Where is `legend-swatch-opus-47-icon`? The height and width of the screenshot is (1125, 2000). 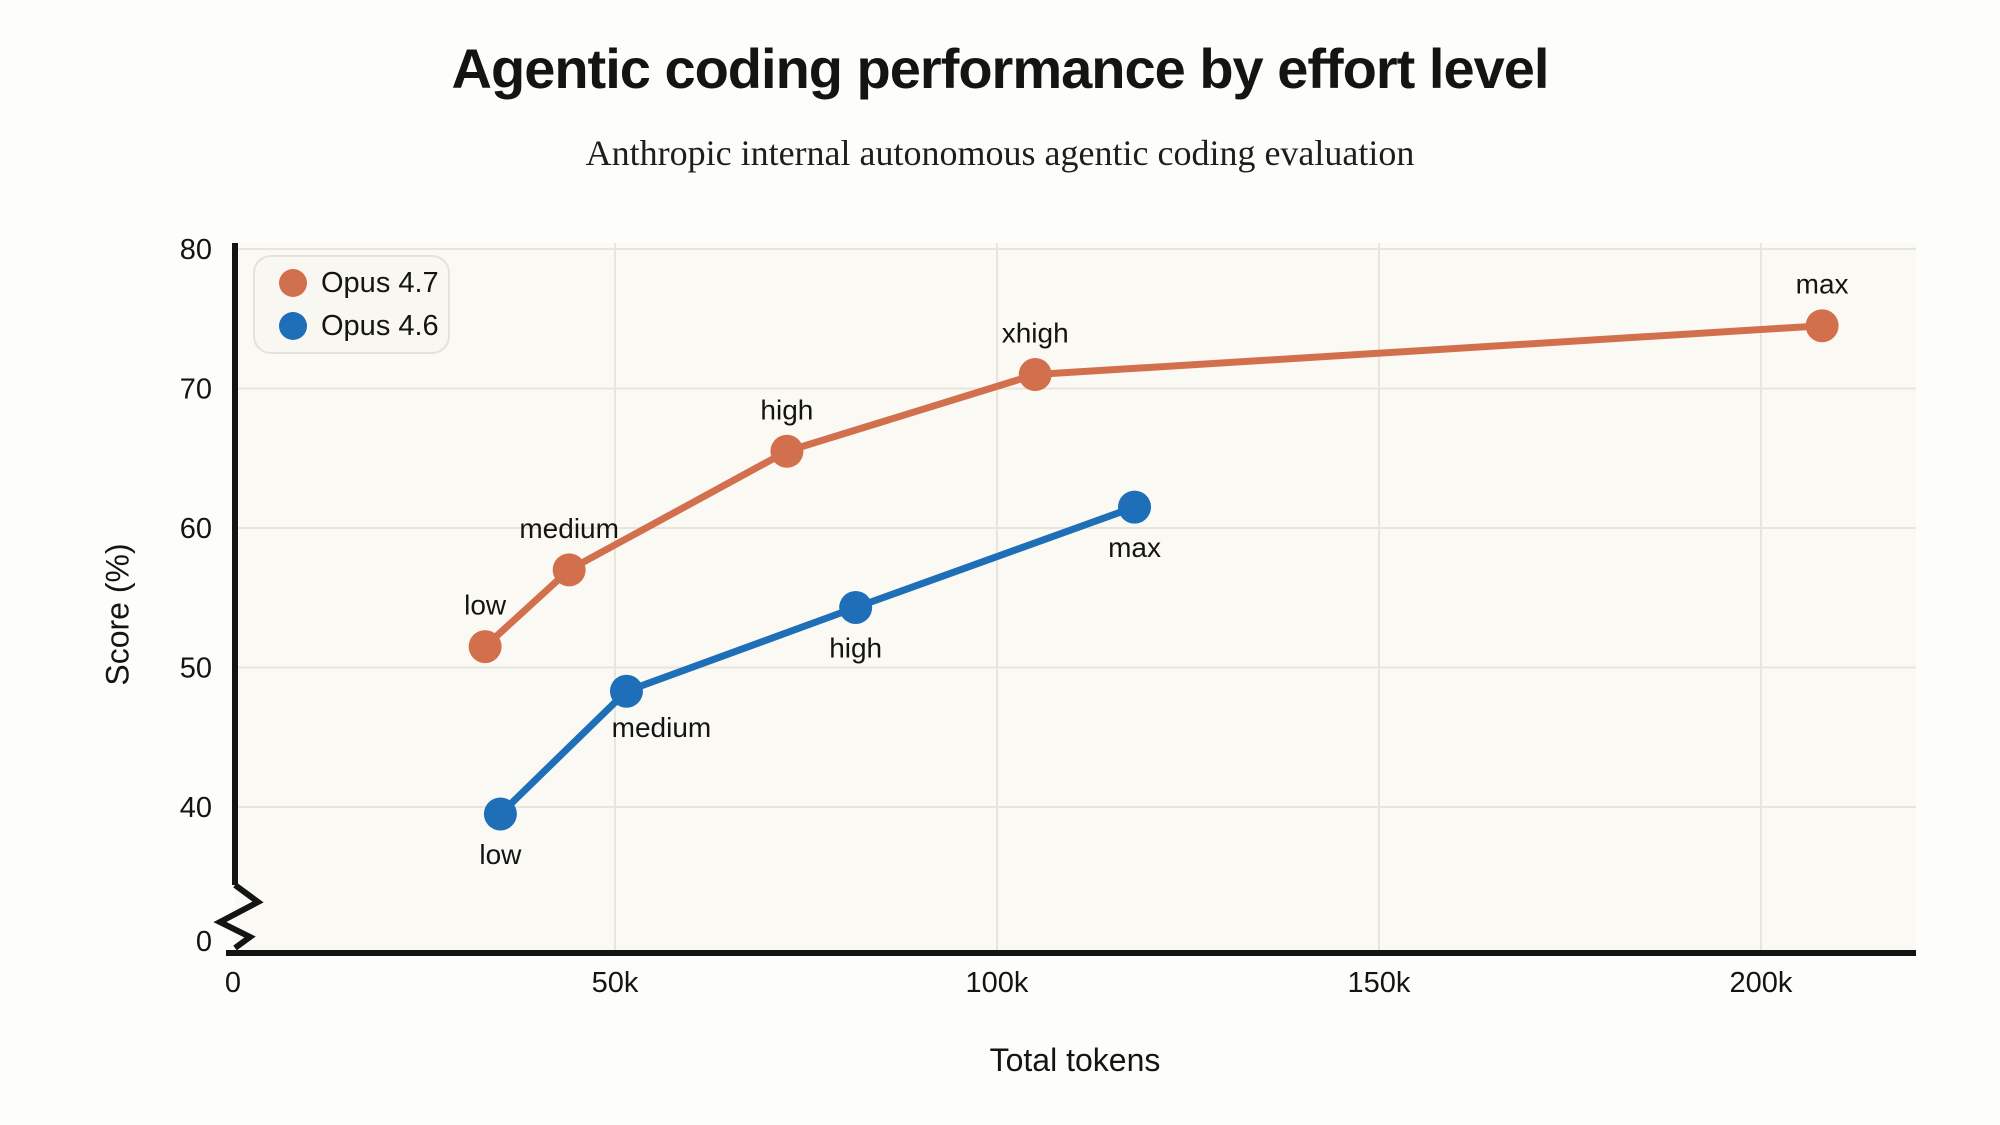 legend-swatch-opus-47-icon is located at coordinates (293, 283).